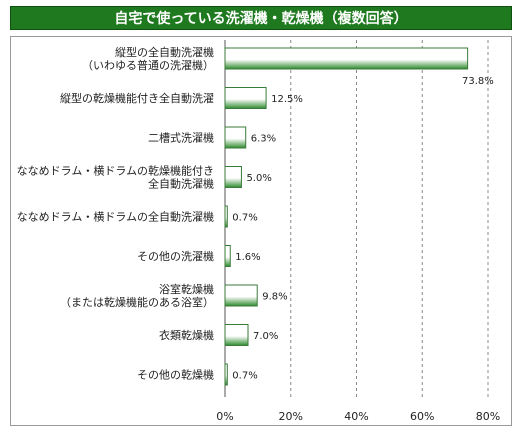 The height and width of the screenshot is (432, 523). What do you see at coordinates (181, 138) in the screenshot?
I see `category-label-2-0: 二槽式洗濯機` at bounding box center [181, 138].